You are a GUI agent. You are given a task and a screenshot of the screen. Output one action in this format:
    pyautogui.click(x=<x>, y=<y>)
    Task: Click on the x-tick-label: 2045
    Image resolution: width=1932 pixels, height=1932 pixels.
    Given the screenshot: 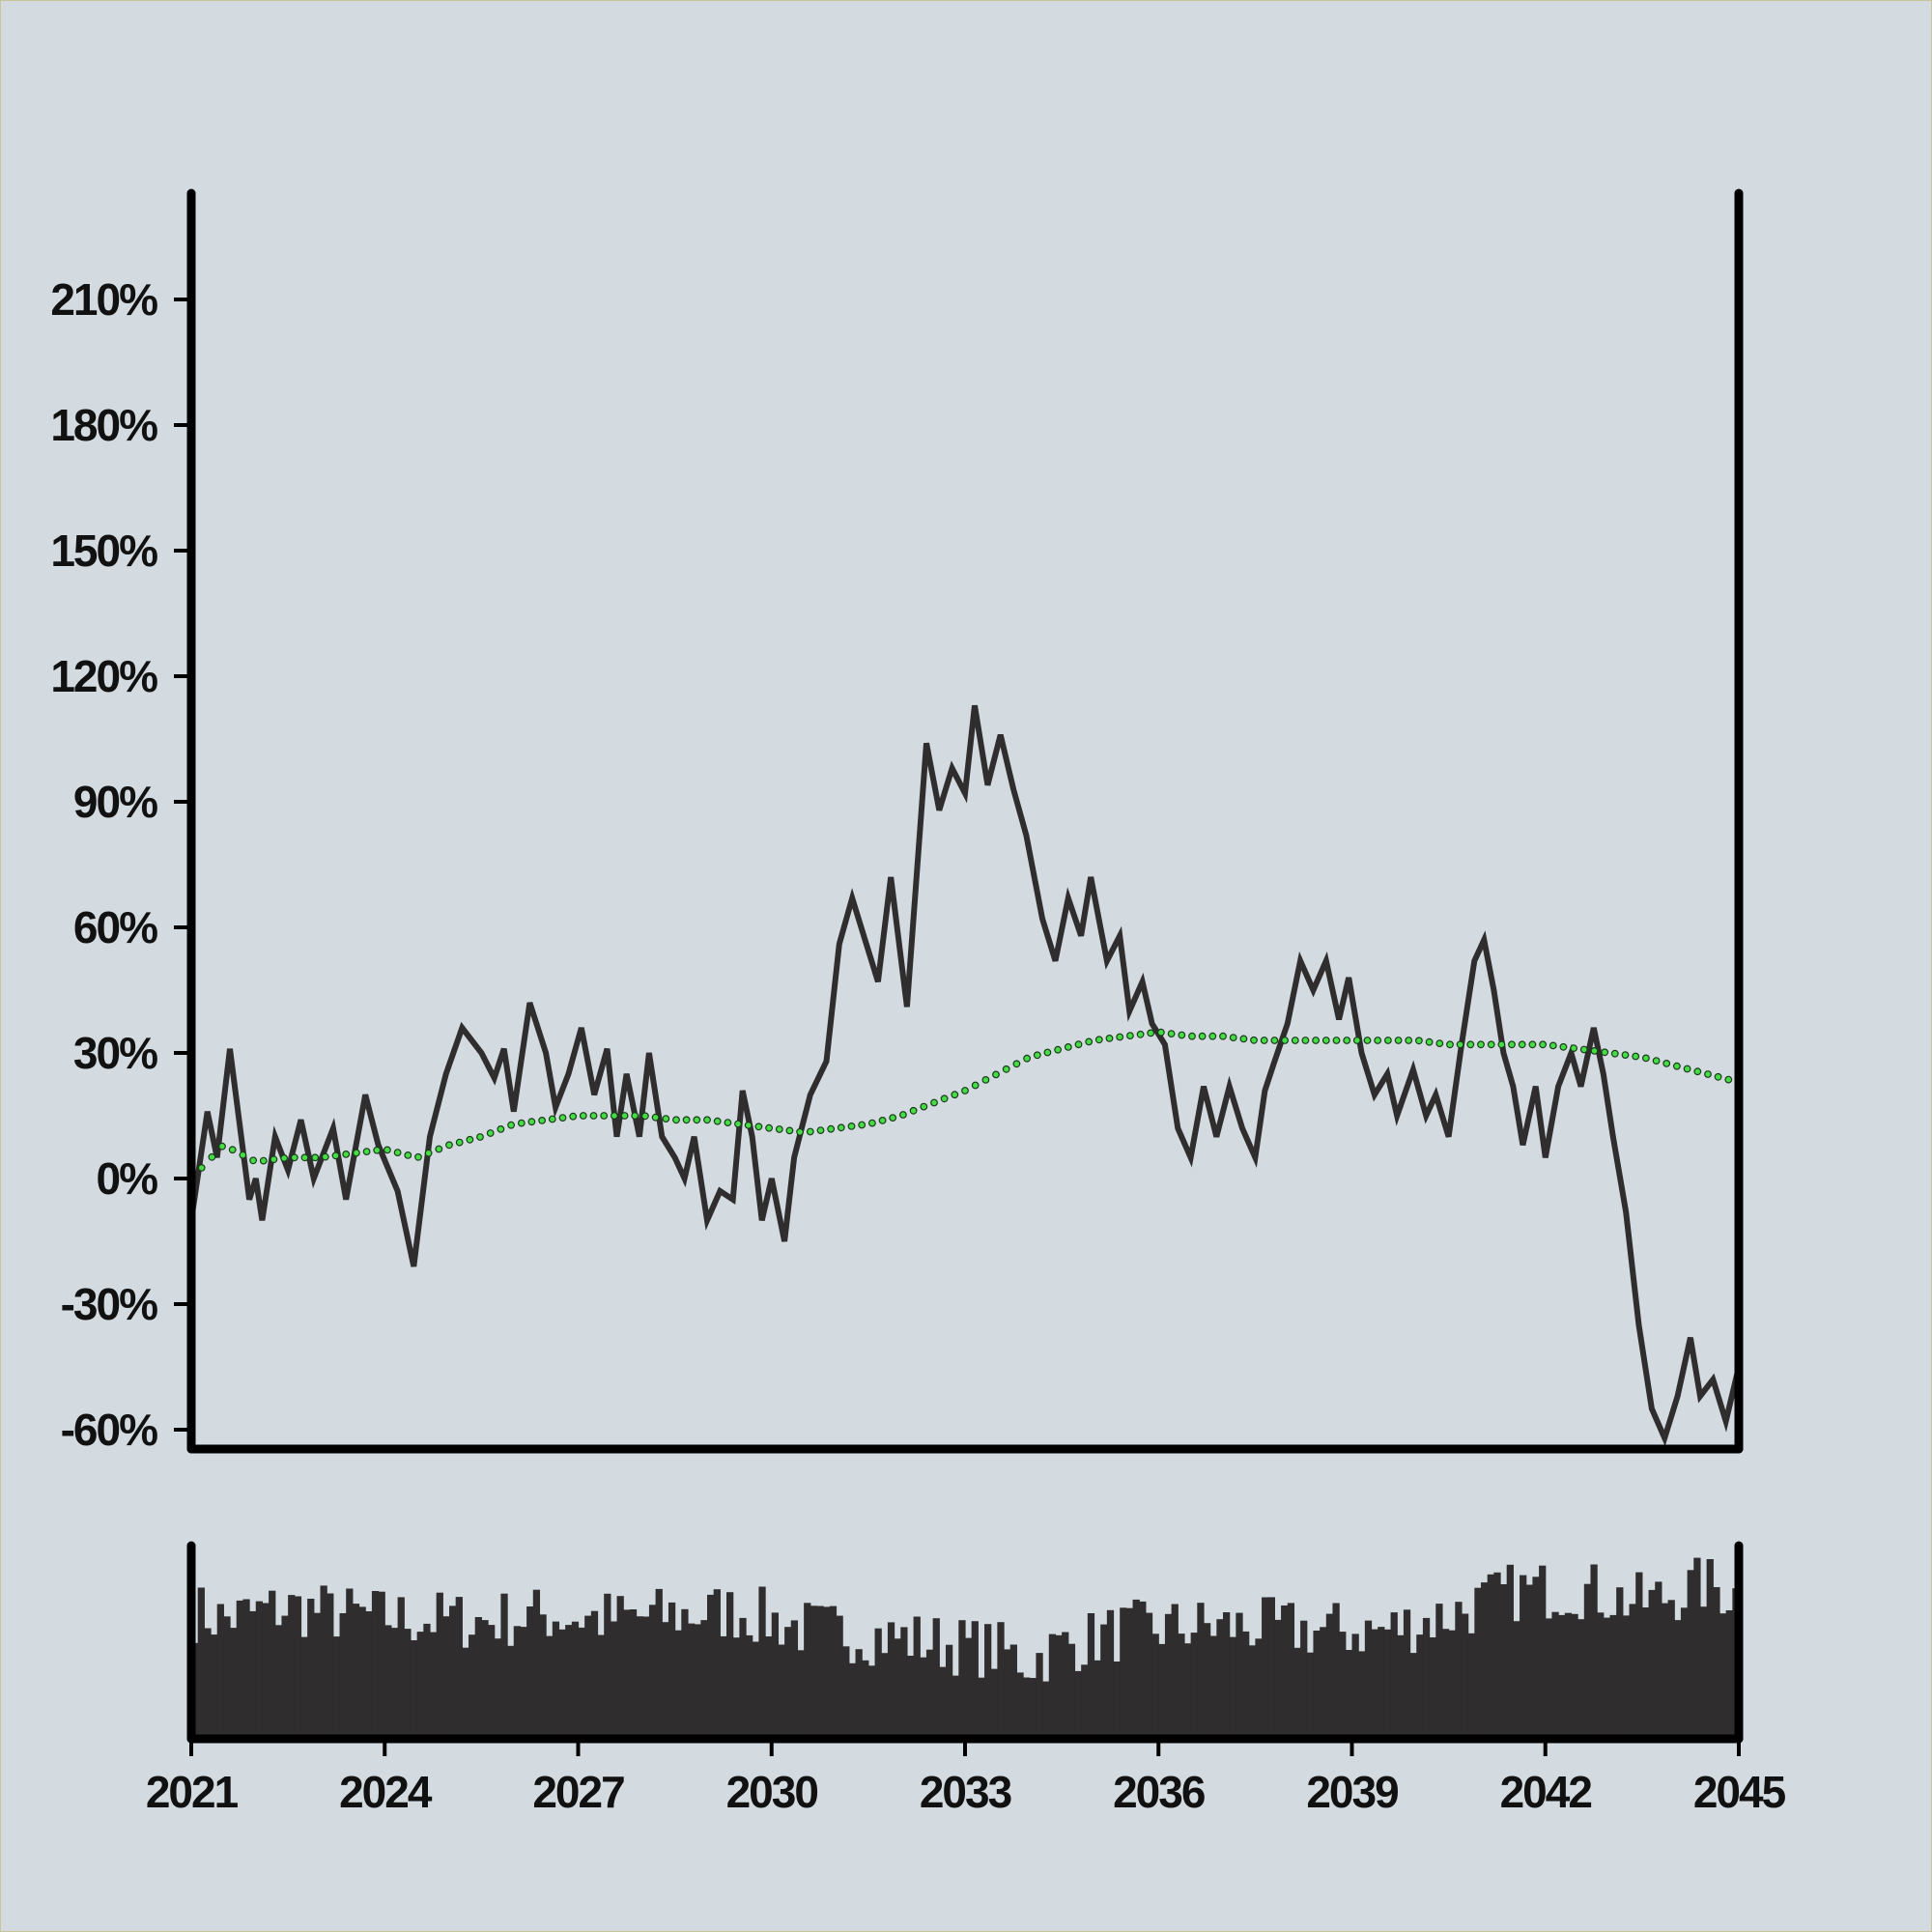 What is the action you would take?
    pyautogui.click(x=1739, y=1792)
    